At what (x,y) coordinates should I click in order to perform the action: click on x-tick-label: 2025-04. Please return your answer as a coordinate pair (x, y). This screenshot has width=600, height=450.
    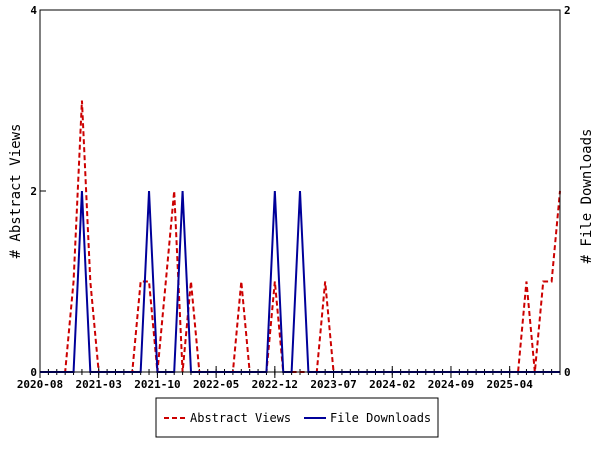
    Looking at the image, I should click on (509, 384).